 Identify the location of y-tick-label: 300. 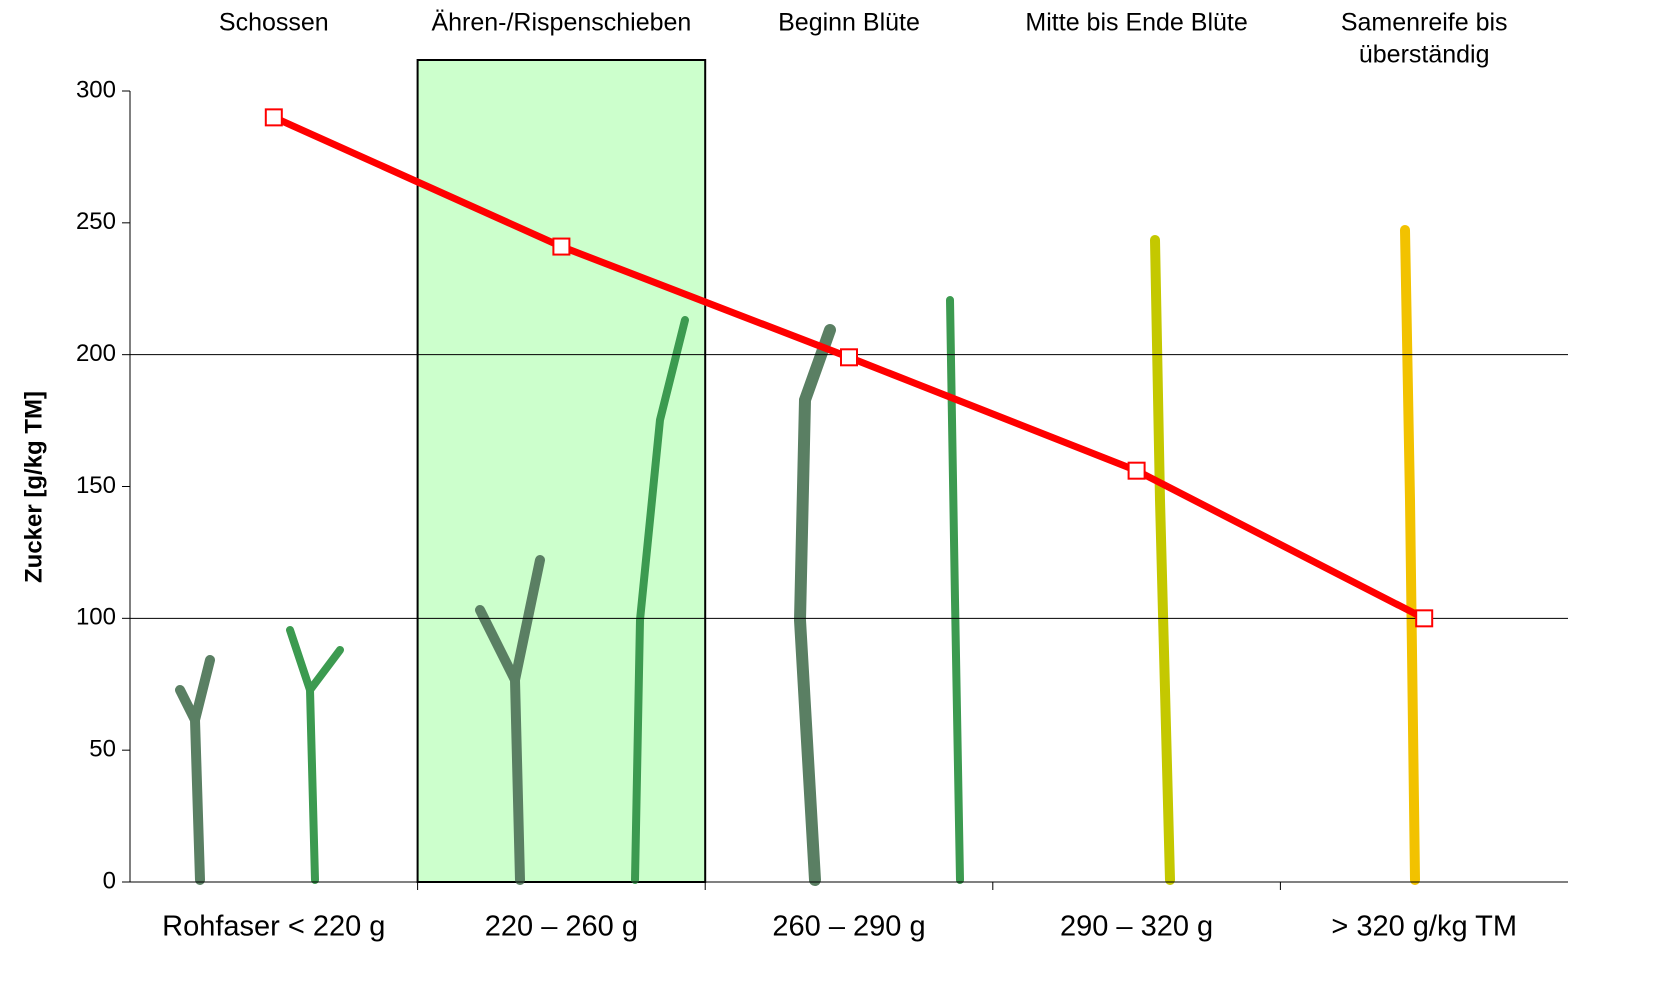
(96, 89).